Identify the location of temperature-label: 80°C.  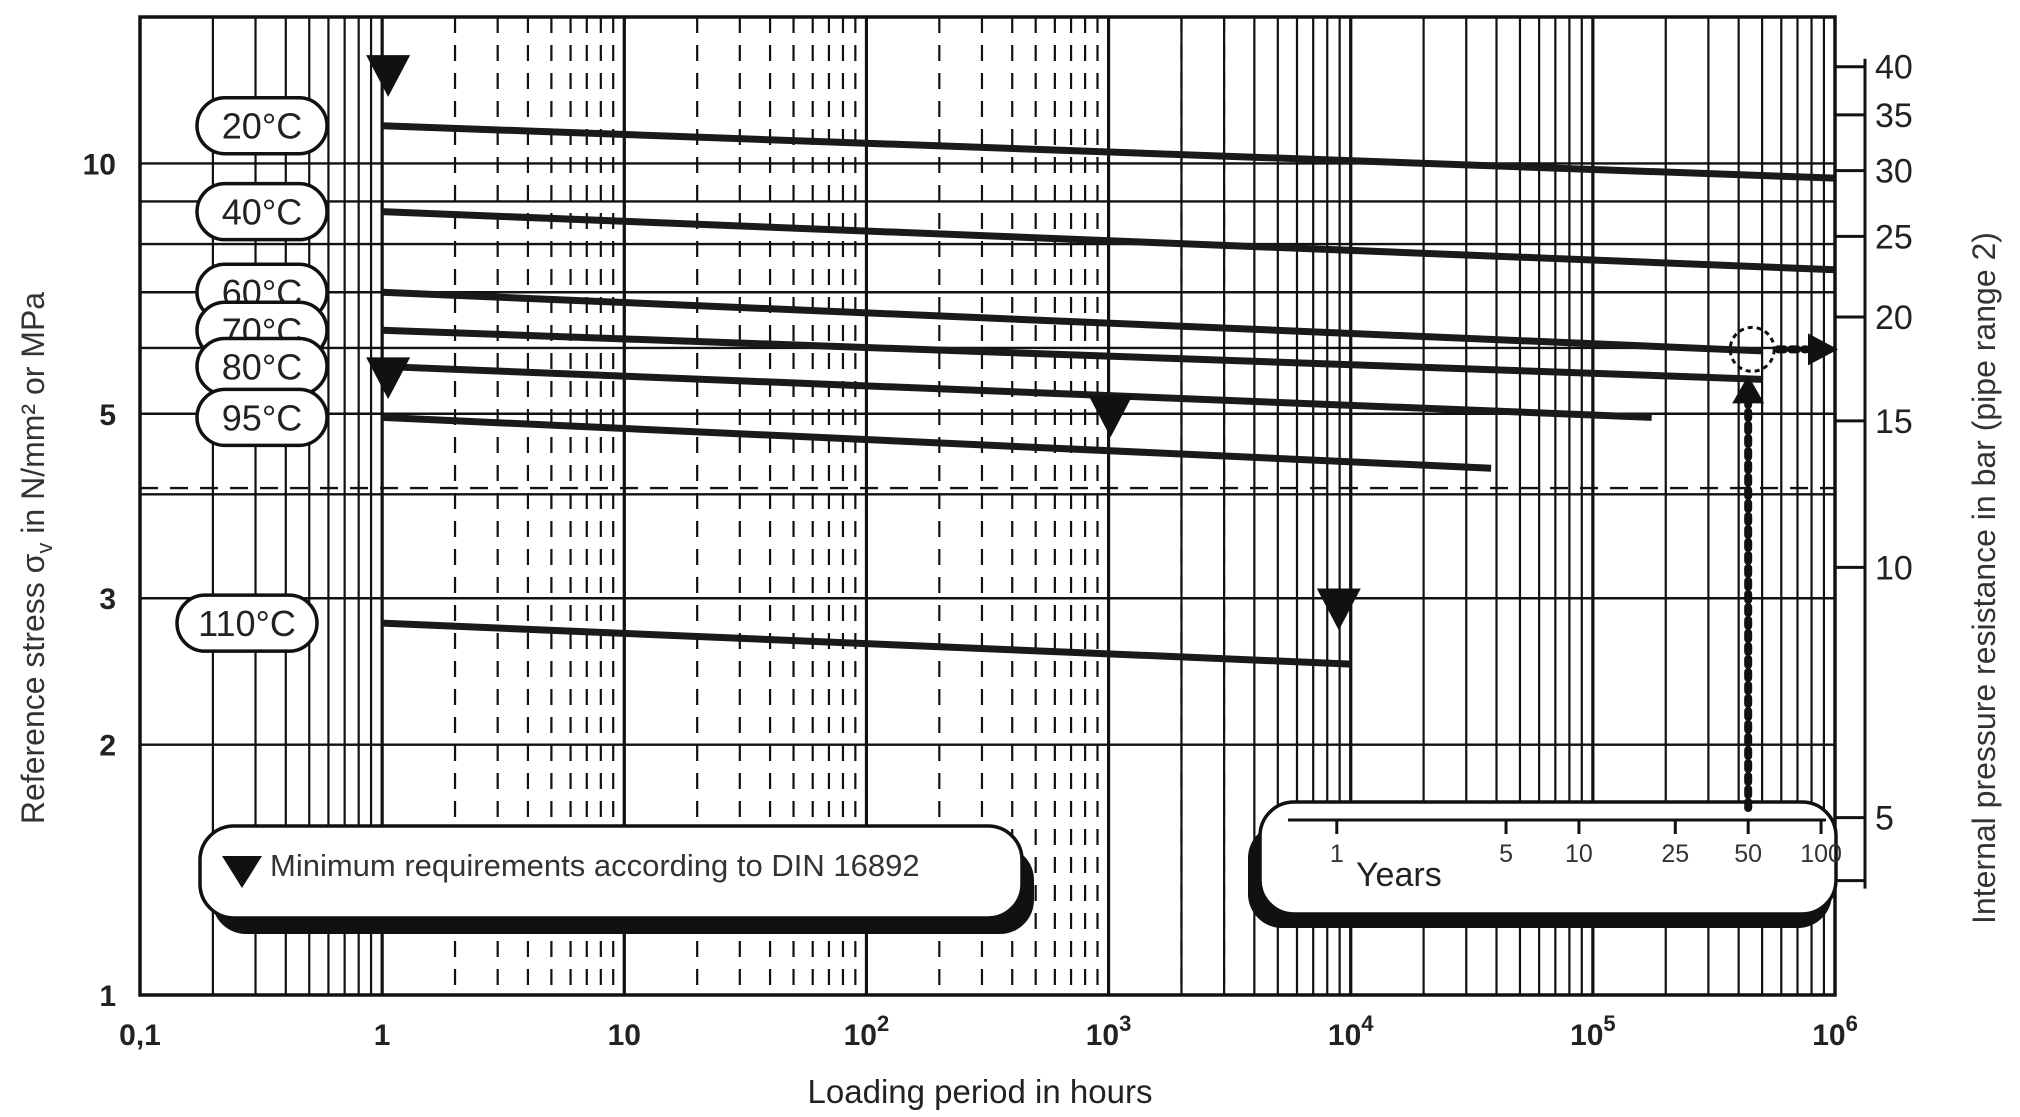
(262, 366).